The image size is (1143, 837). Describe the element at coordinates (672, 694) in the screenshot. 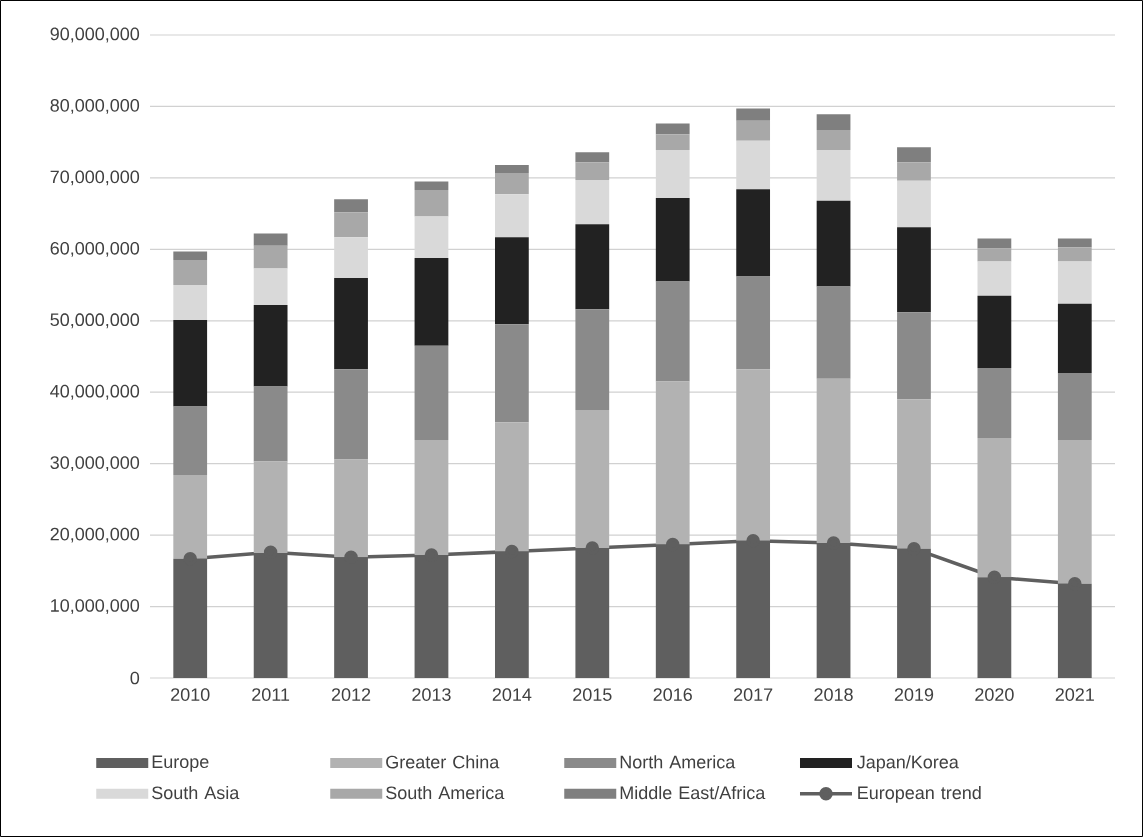

I see `x-tick-label: 2016` at that location.